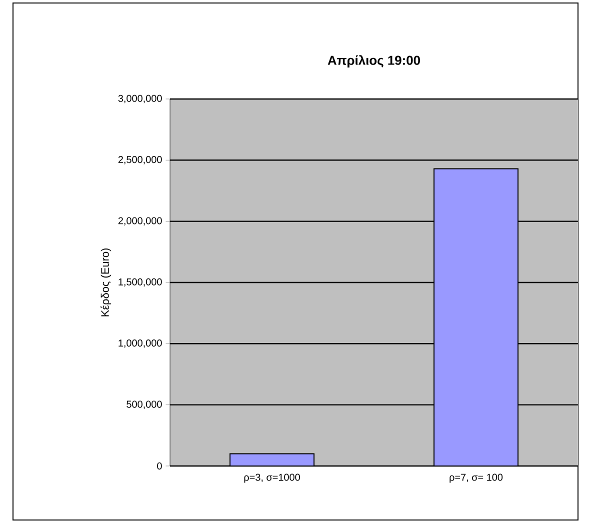  Describe the element at coordinates (144, 404) in the screenshot. I see `y-tick-label: 500,000` at that location.